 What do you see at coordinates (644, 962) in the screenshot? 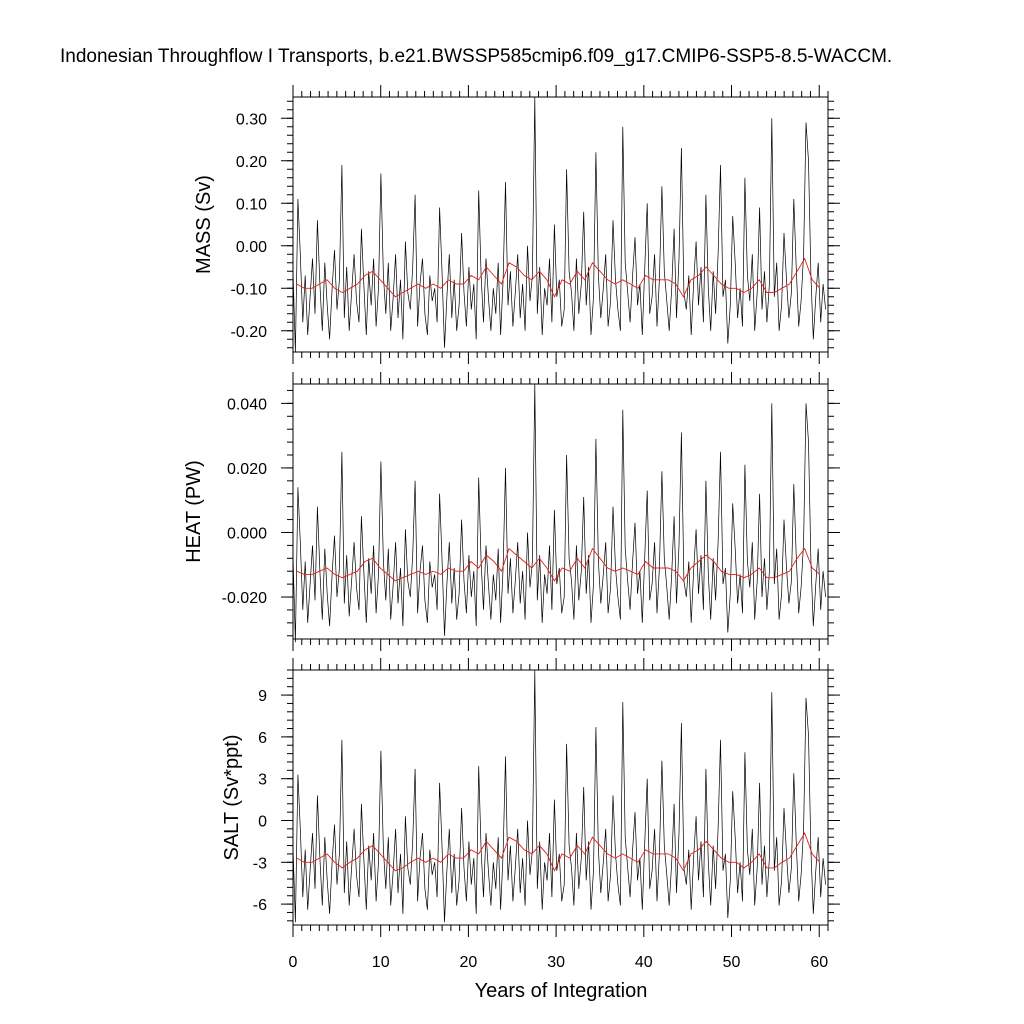
I see `x-tick-label: 40` at bounding box center [644, 962].